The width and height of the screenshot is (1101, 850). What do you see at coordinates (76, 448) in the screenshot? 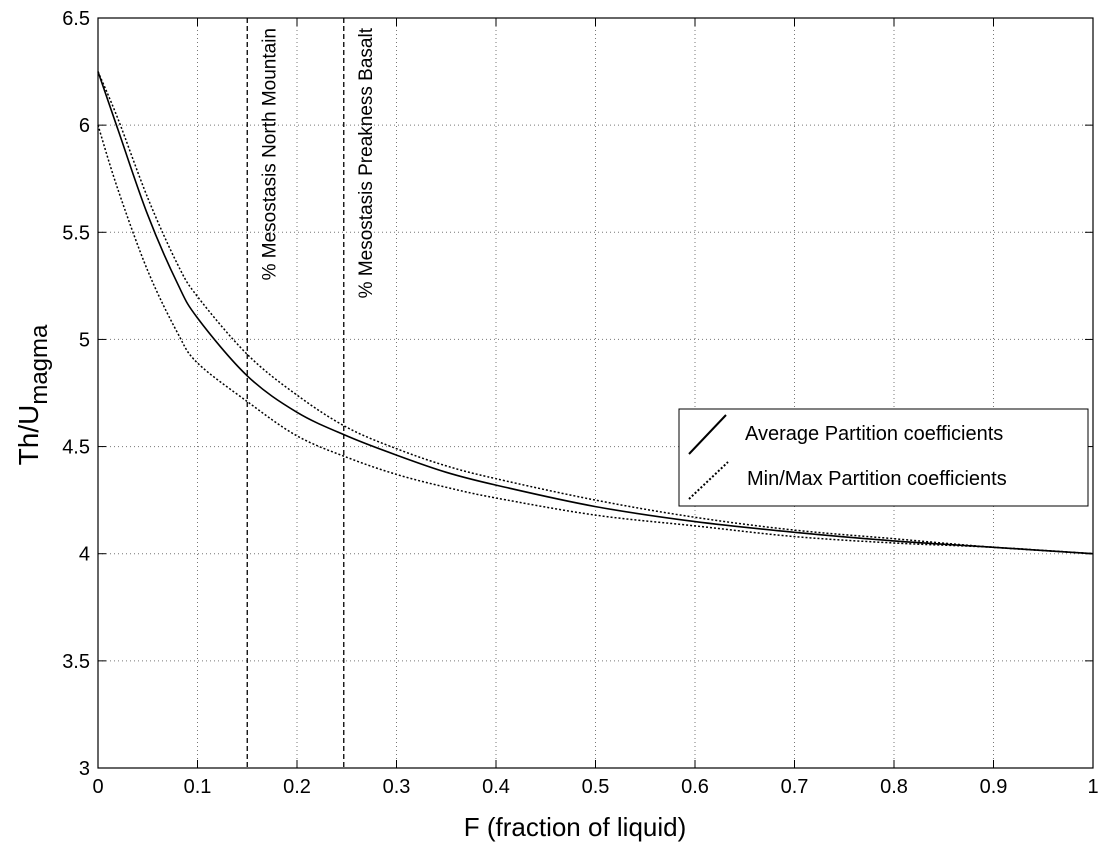
I see `y-tick-label: 4.5` at bounding box center [76, 448].